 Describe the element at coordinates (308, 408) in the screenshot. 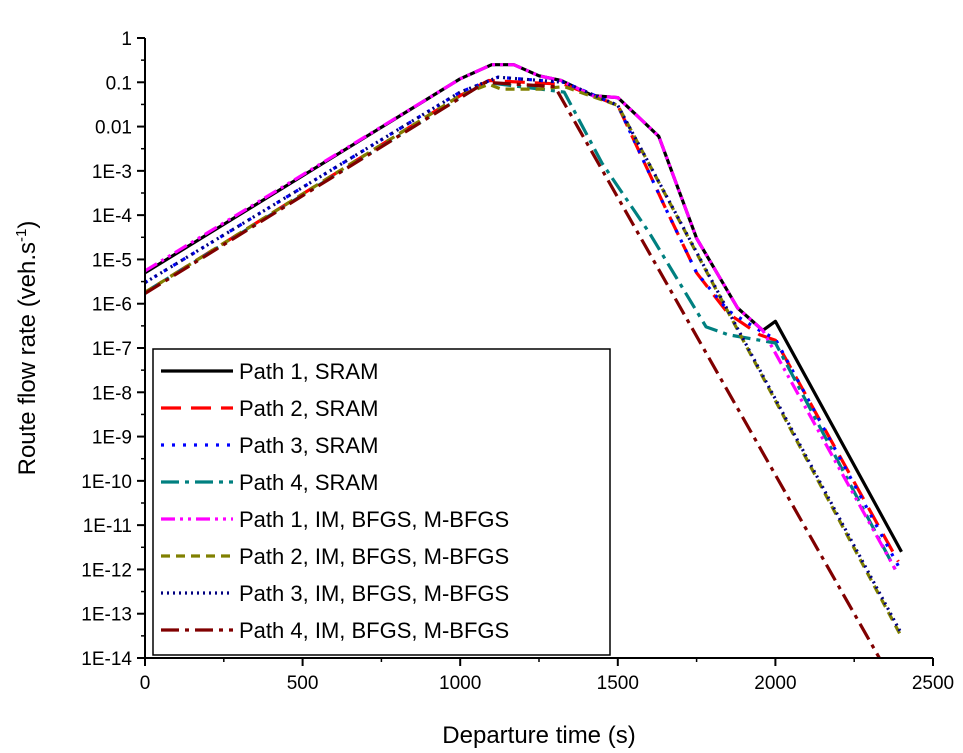

I see `legend-label: Path 2, SRAM` at that location.